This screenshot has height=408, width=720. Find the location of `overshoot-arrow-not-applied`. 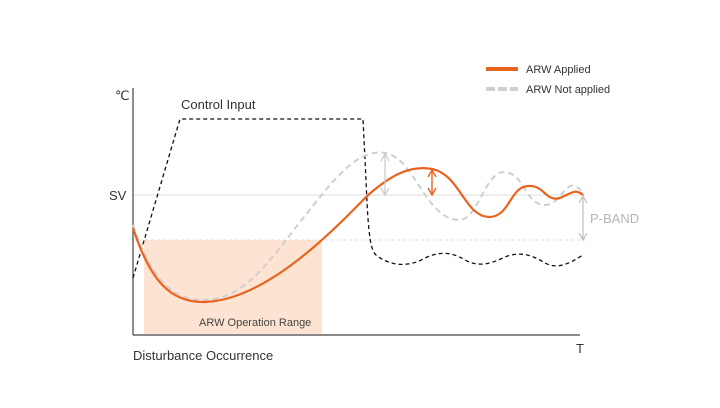

overshoot-arrow-not-applied is located at coordinates (385, 174).